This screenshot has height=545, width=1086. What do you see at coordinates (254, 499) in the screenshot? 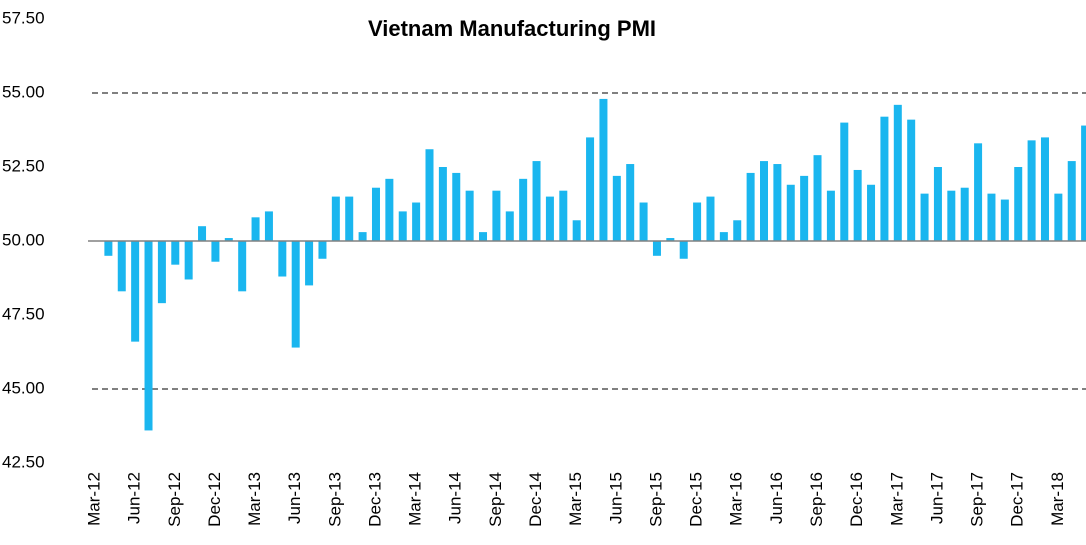
I see `x-tick-label: Mar-13` at bounding box center [254, 499].